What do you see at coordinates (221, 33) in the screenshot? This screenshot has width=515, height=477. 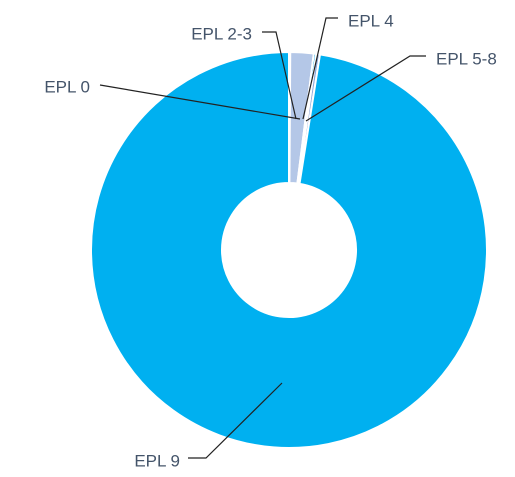 I see `label-epl-2-3: EPL 2-3` at bounding box center [221, 33].